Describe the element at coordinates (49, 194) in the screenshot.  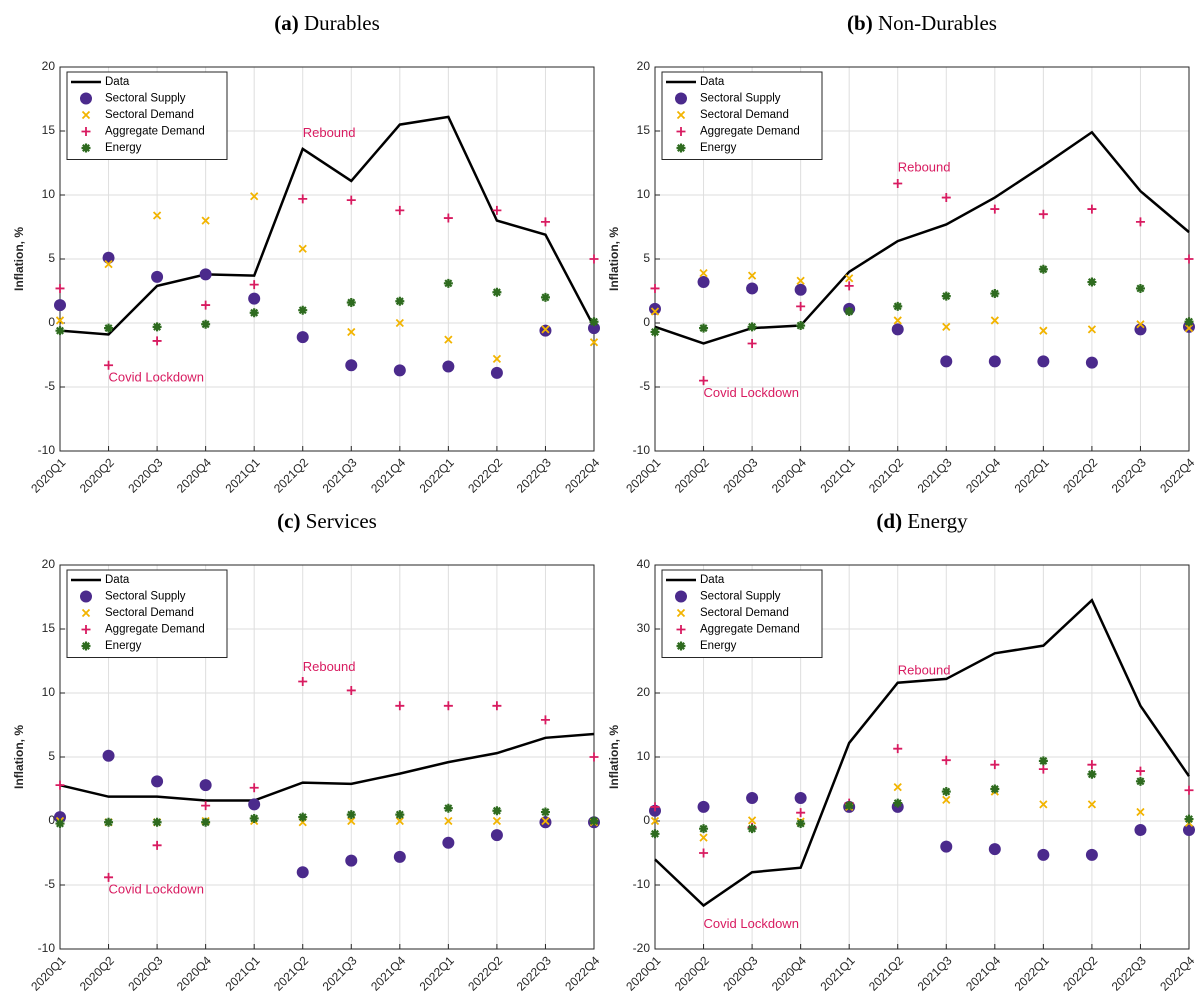
I see `y-tick-label: 10` at that location.